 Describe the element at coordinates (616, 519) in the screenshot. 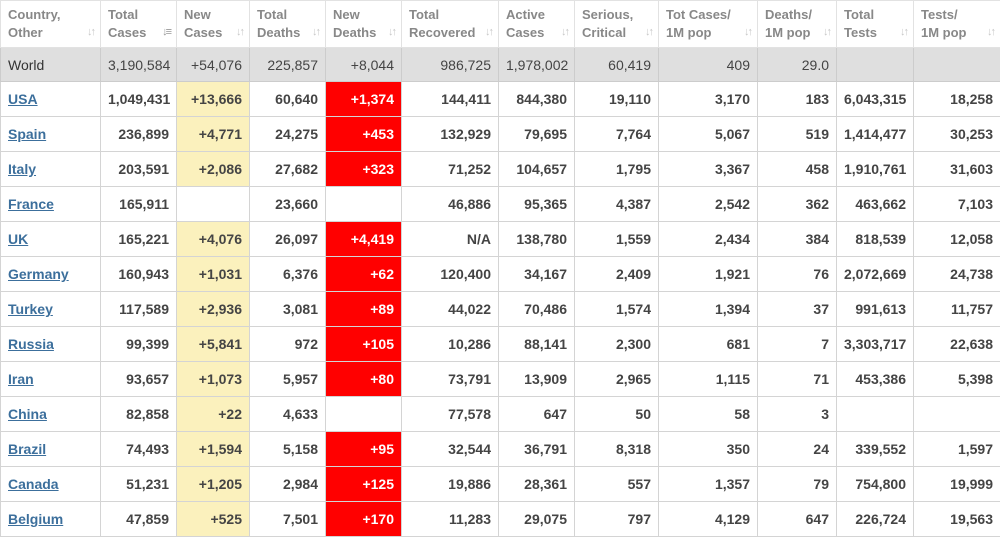

I see `serious-critical-cell: 797` at that location.